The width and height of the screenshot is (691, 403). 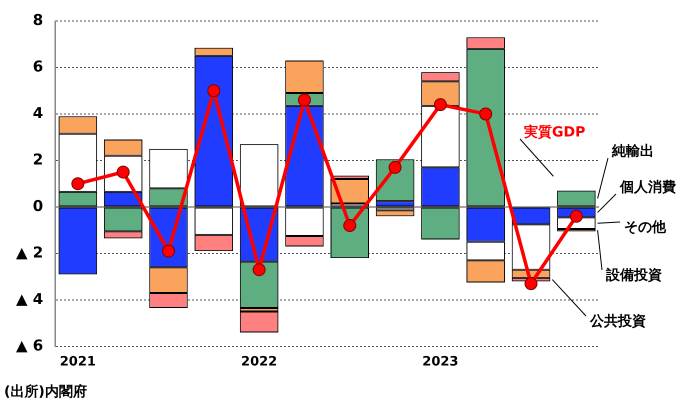 What do you see at coordinates (617, 322) in the screenshot?
I see `text: 公共投資` at bounding box center [617, 322].